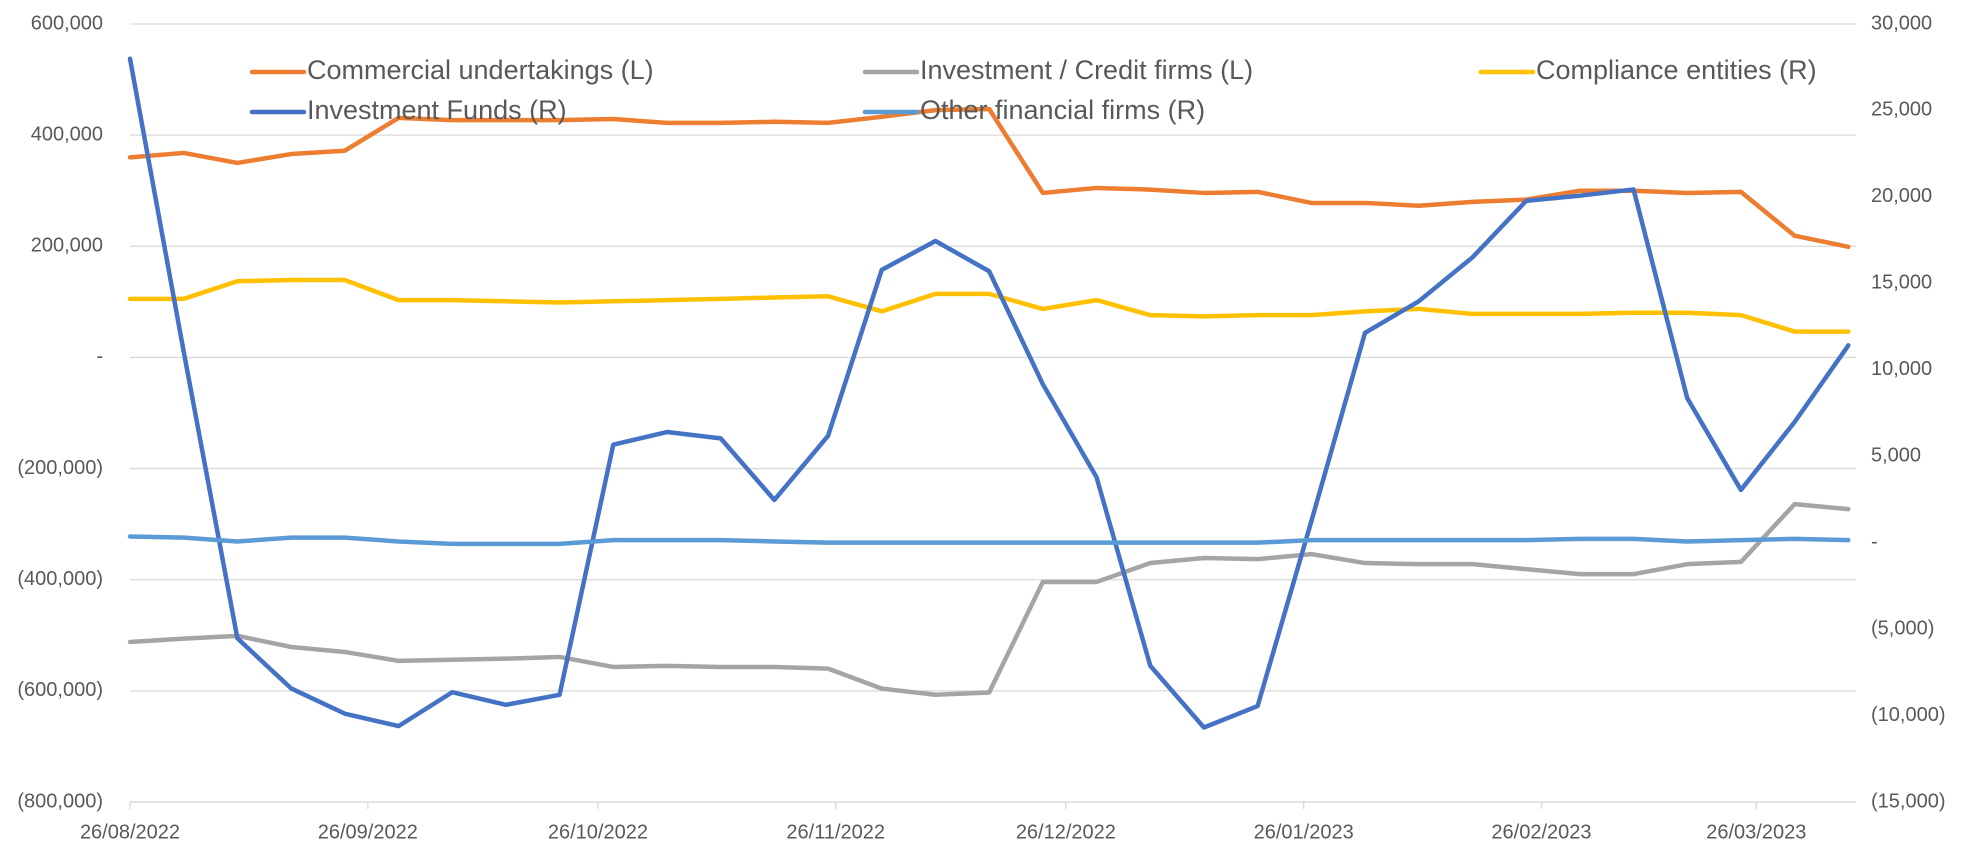 This screenshot has height=845, width=1972. Describe the element at coordinates (368, 832) in the screenshot. I see `x-tick-label: 26/09/2022` at that location.